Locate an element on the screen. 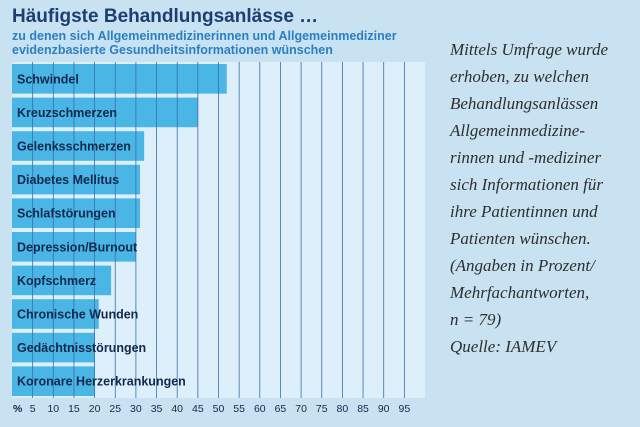 The image size is (640, 427). note-line: n = 79) is located at coordinates (476, 319).